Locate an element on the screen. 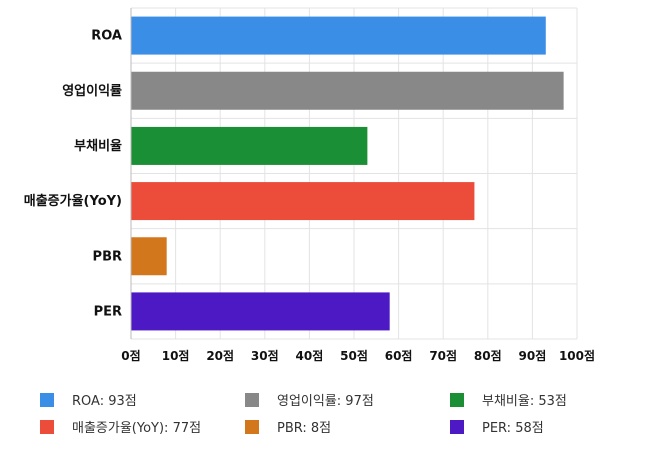 Image resolution: width=650 pixels, height=450 pixels. legend-item-sales-growth: 매출증가율(YoY): 77점 is located at coordinates (120, 426).